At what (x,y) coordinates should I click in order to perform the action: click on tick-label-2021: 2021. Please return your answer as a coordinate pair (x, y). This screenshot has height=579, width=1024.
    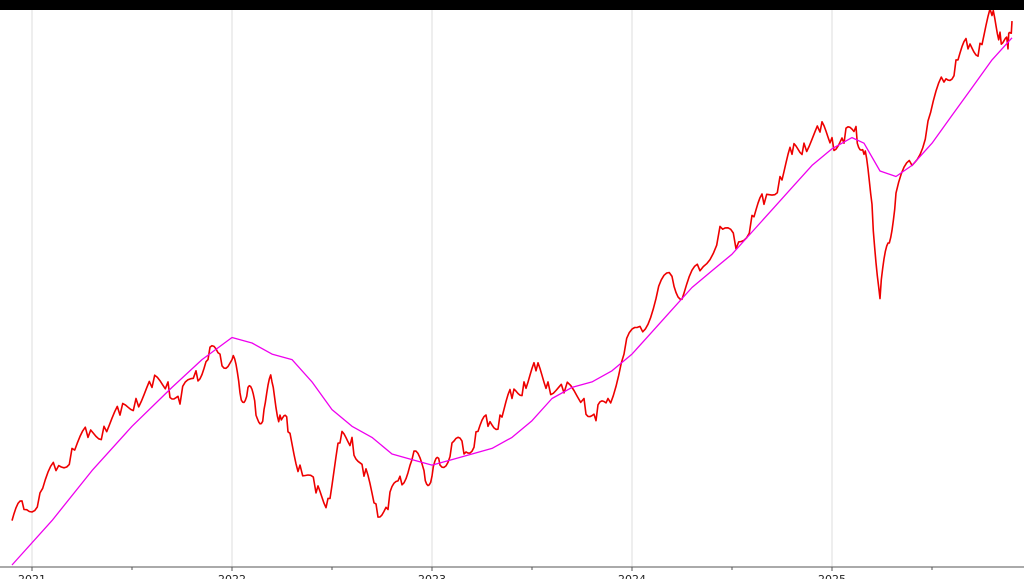
    Looking at the image, I should click on (32, 576).